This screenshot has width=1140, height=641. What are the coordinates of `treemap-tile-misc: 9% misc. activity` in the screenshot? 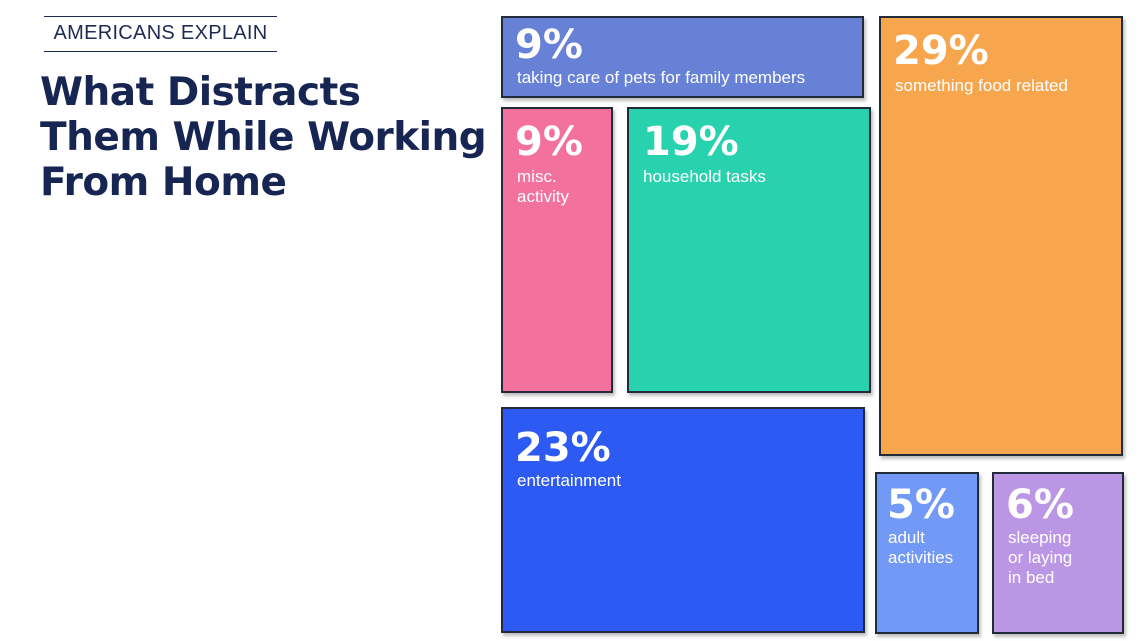 It's located at (557, 250).